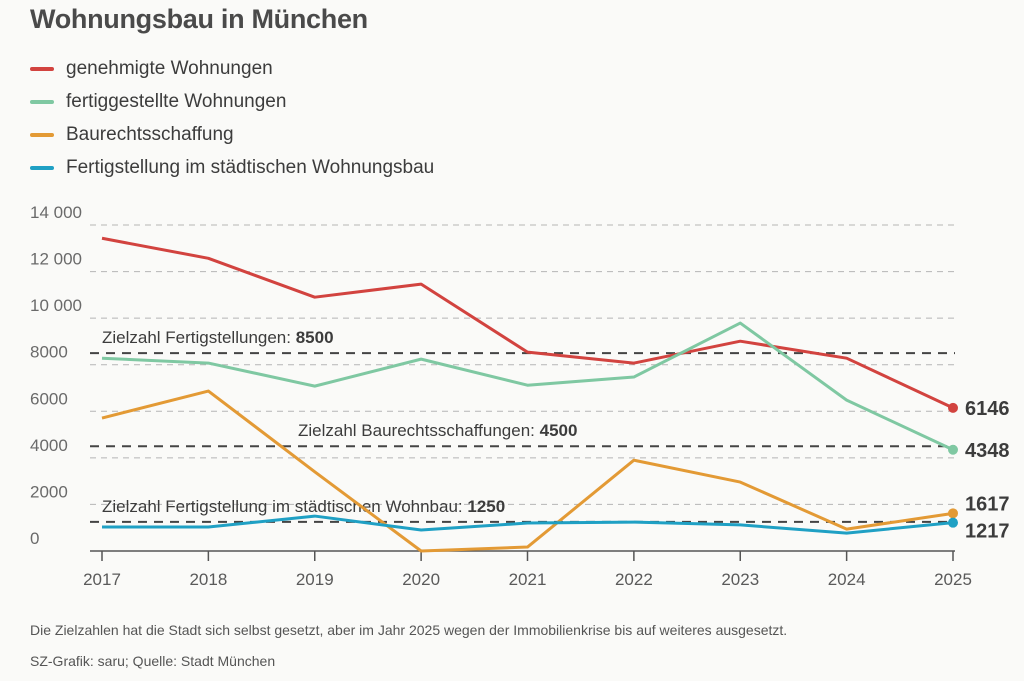 Image resolution: width=1024 pixels, height=681 pixels. Describe the element at coordinates (199, 337) in the screenshot. I see `reference-label-text: Zielzahl Fertigstellungen:` at that location.